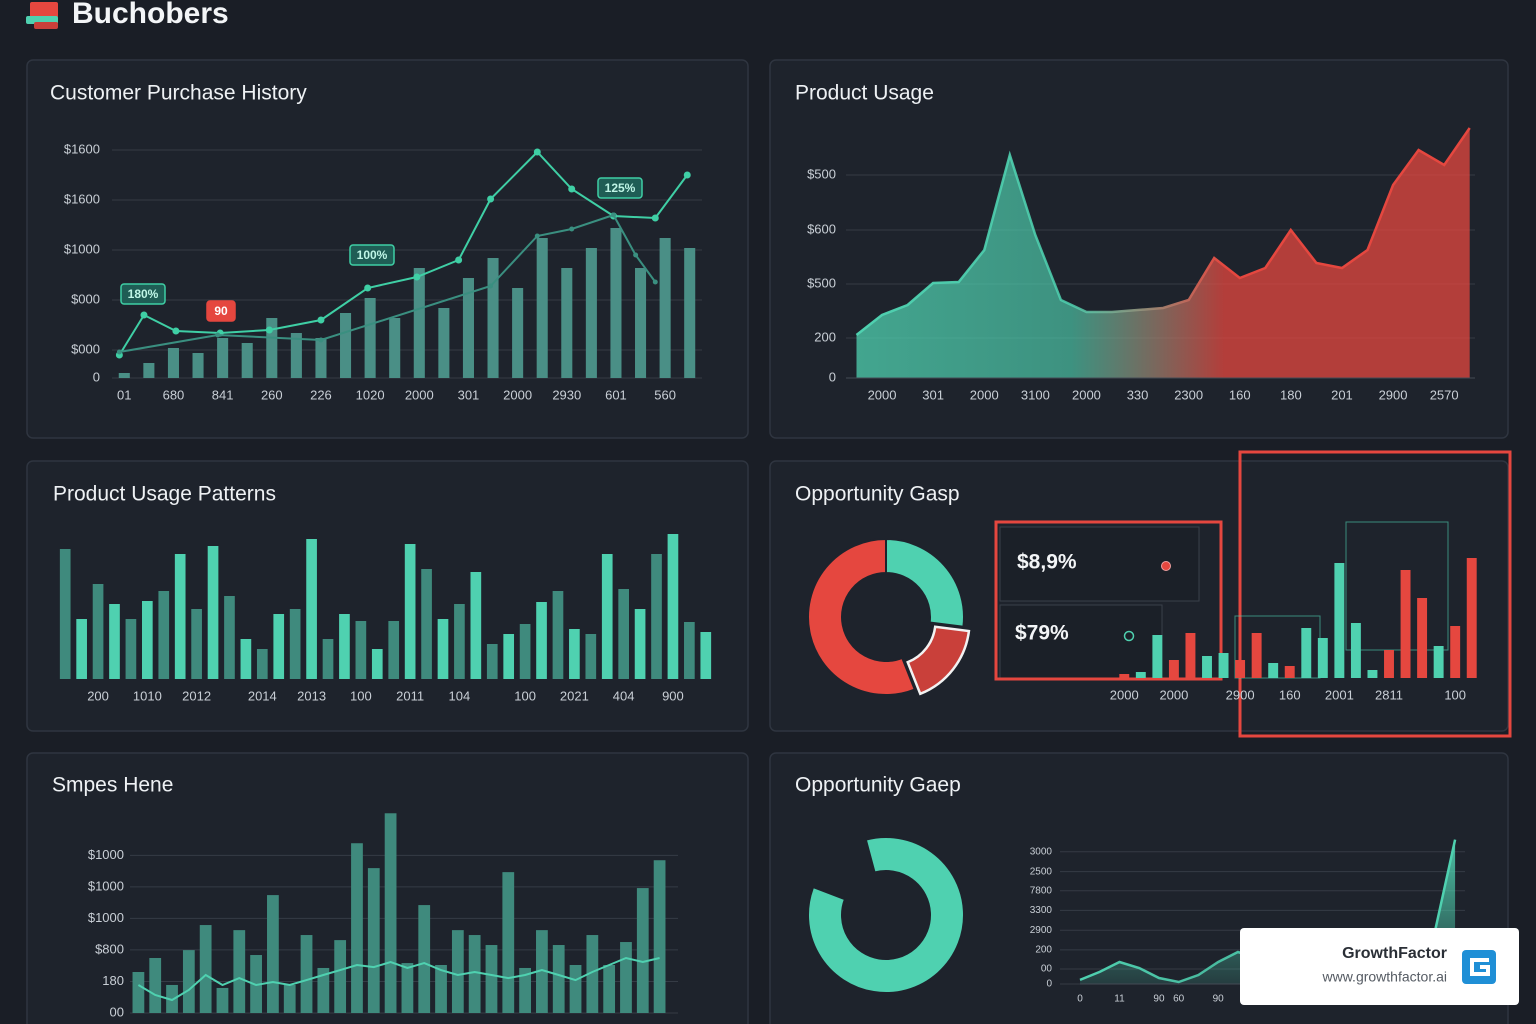  What do you see at coordinates (117, 1011) in the screenshot?
I see `y-tick-label: 00` at bounding box center [117, 1011].